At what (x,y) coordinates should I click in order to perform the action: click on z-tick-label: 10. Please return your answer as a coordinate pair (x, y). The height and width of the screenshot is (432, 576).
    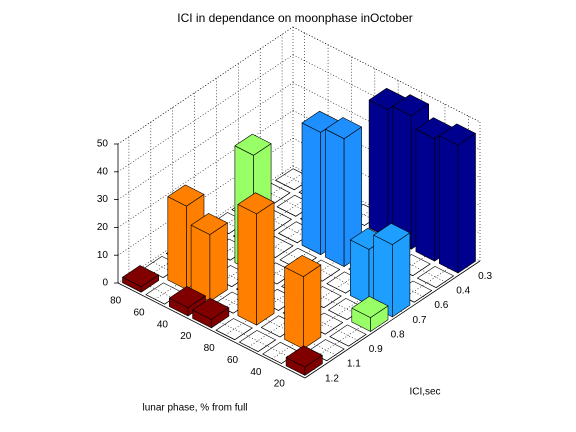
    Looking at the image, I should click on (103, 255).